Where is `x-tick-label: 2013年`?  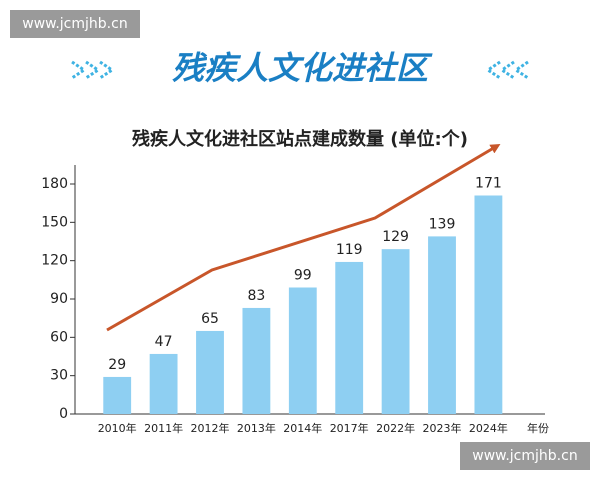 x-tick-label: 2013年 is located at coordinates (256, 428).